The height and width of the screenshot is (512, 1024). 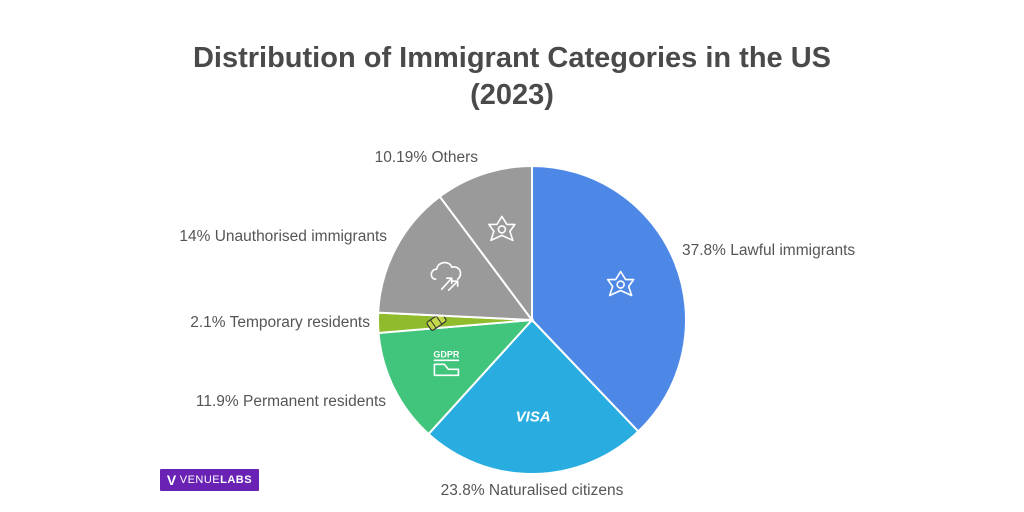 I want to click on slice-label: 10.19% Others, so click(x=427, y=157).